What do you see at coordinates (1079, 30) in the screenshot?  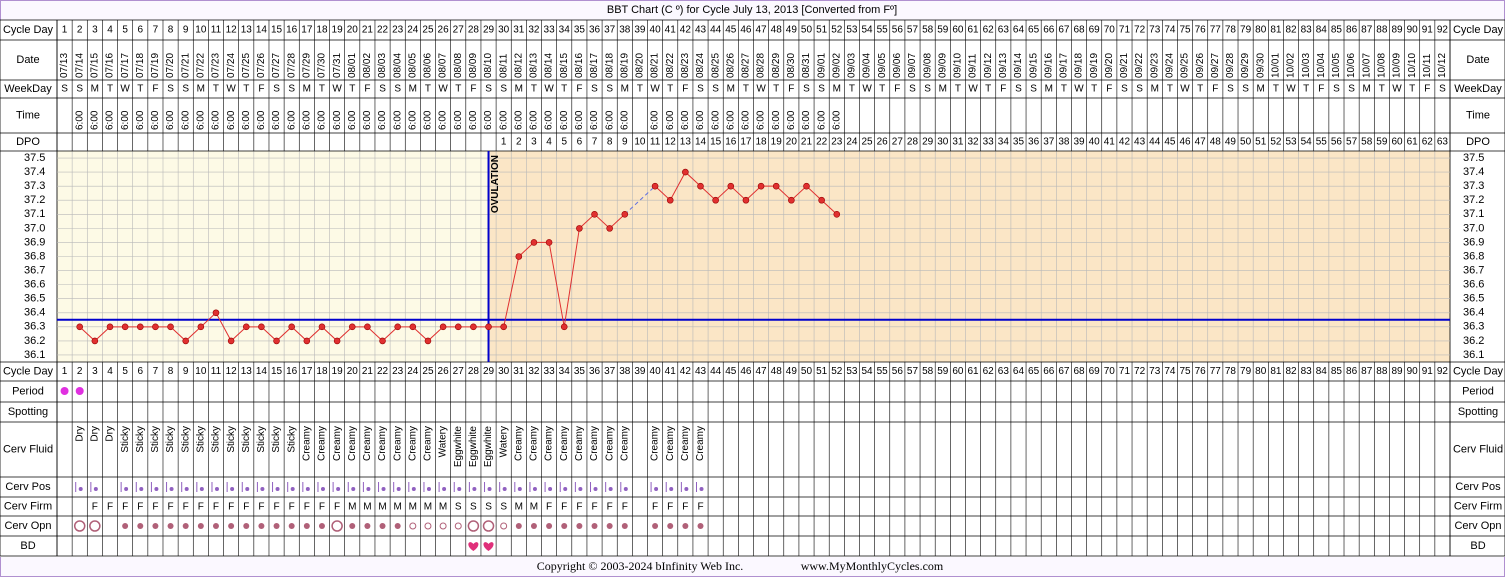 I see `cycle-day: 68` at bounding box center [1079, 30].